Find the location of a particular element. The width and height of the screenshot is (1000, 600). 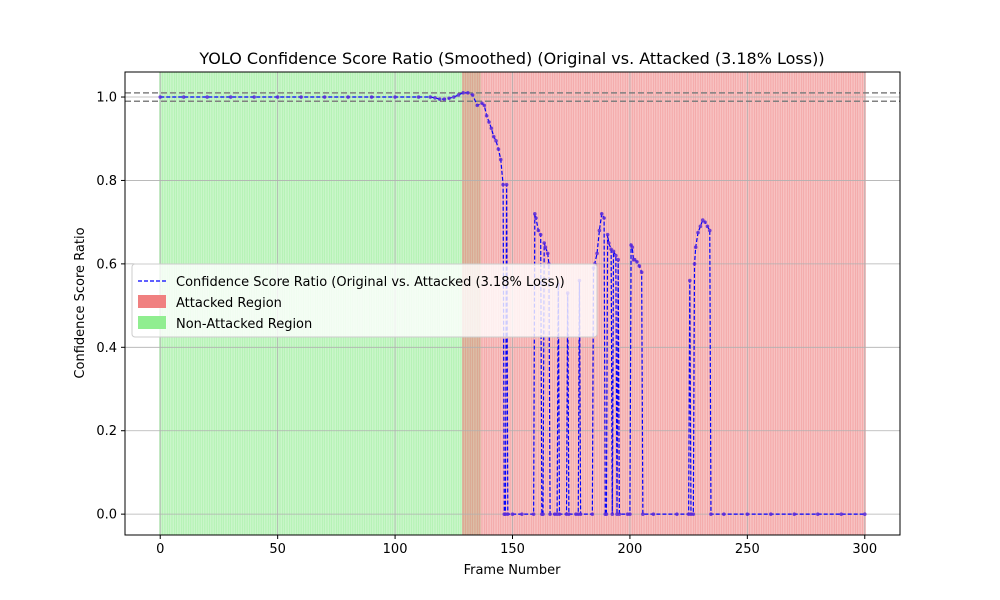

x-tick-label: 100 is located at coordinates (395, 549).